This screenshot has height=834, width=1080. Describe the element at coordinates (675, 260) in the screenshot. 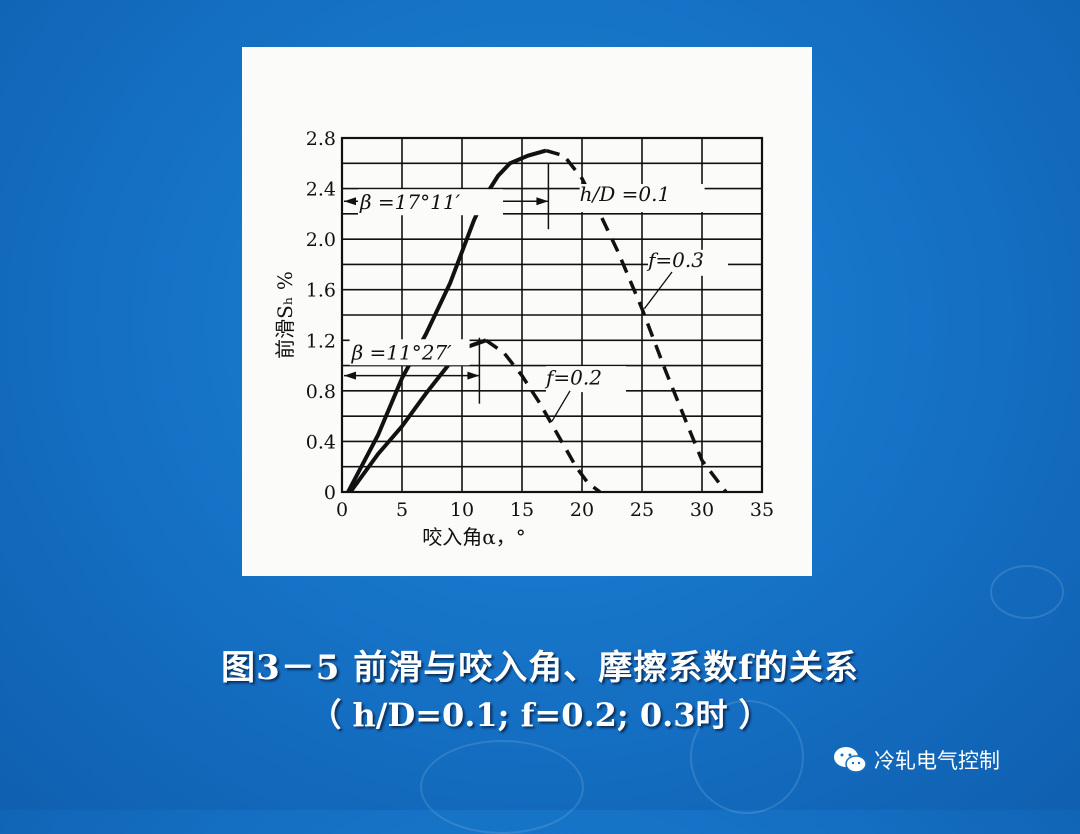

I see `series-label-f03: f=0.3` at that location.